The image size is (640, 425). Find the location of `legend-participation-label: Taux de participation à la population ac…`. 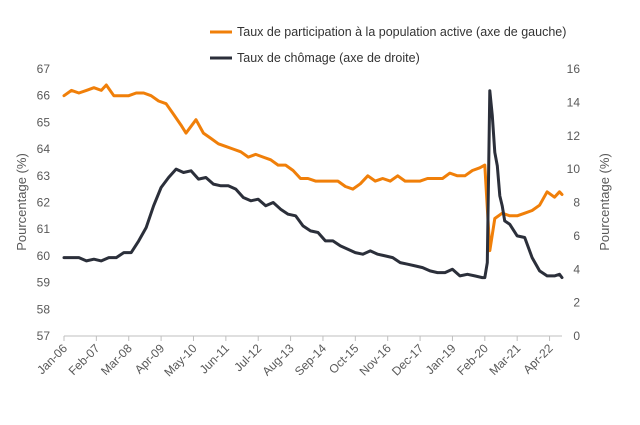

legend-participation-label: Taux de participation à la population ac… is located at coordinates (401, 32).